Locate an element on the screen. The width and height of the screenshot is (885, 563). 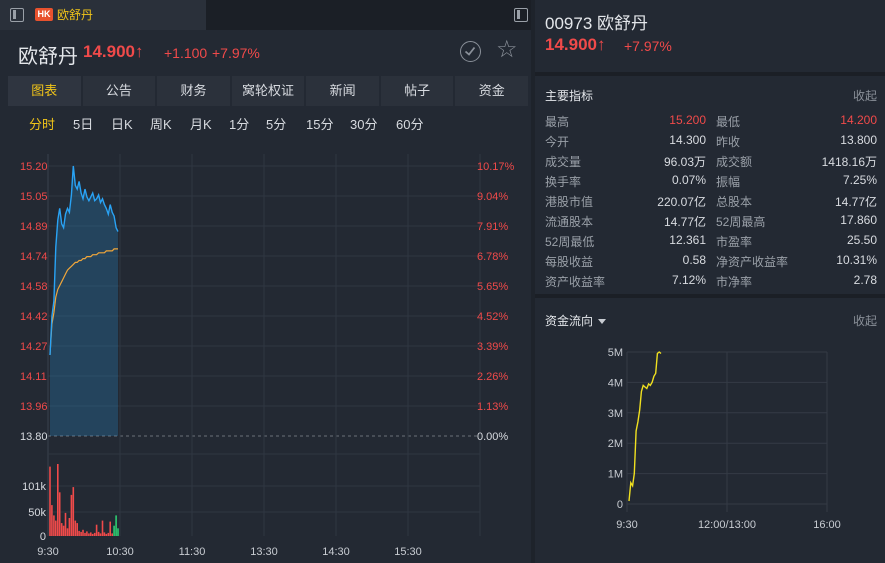
price-tick-label: 15.20 is located at coordinates (34, 167).